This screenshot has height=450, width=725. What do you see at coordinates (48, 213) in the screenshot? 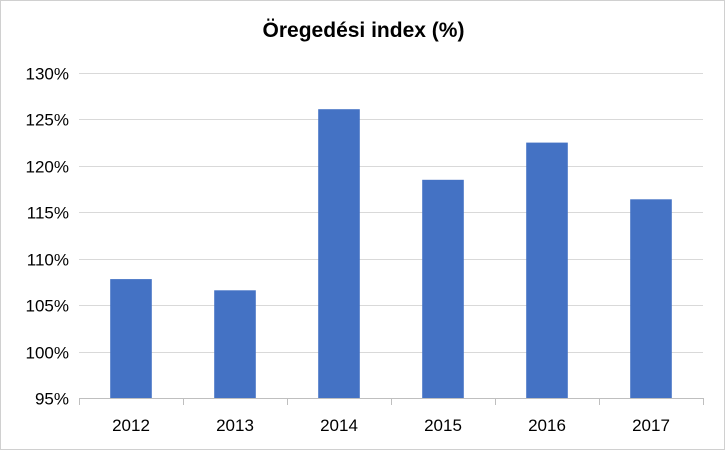
I see `y-tick-label-4: 115%` at bounding box center [48, 213].